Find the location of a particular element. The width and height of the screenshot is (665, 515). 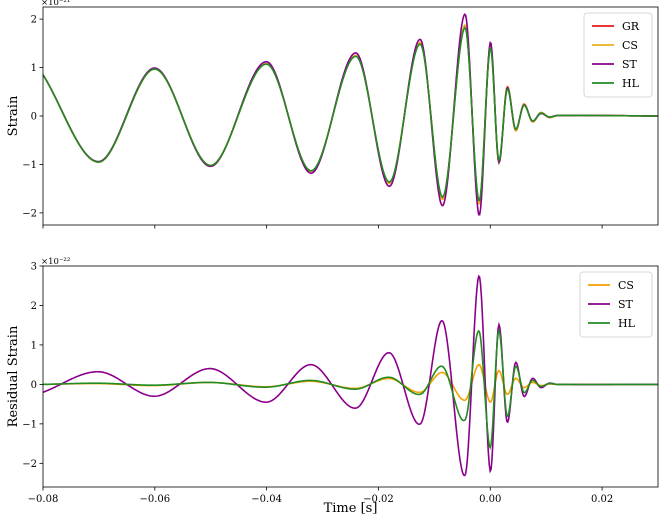

y-axis-label: Residual Strain is located at coordinates (13, 376).